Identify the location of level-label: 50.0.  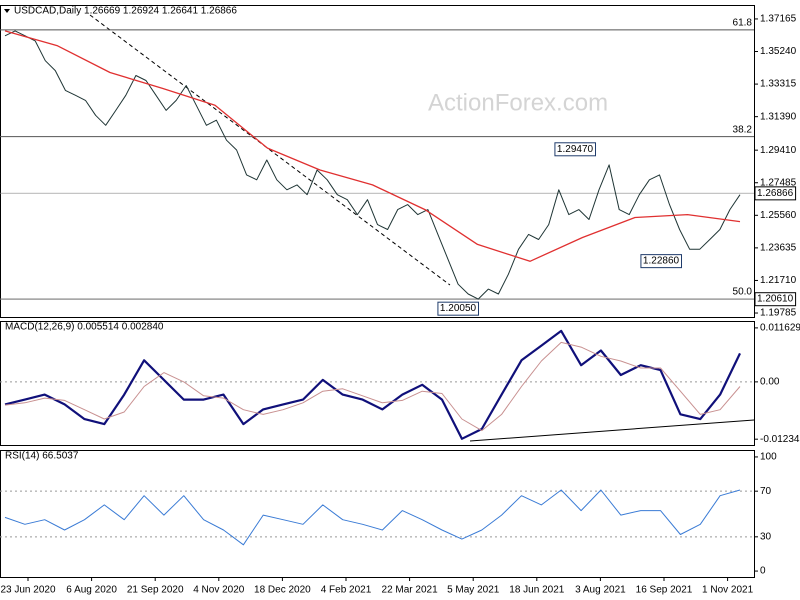
(743, 292).